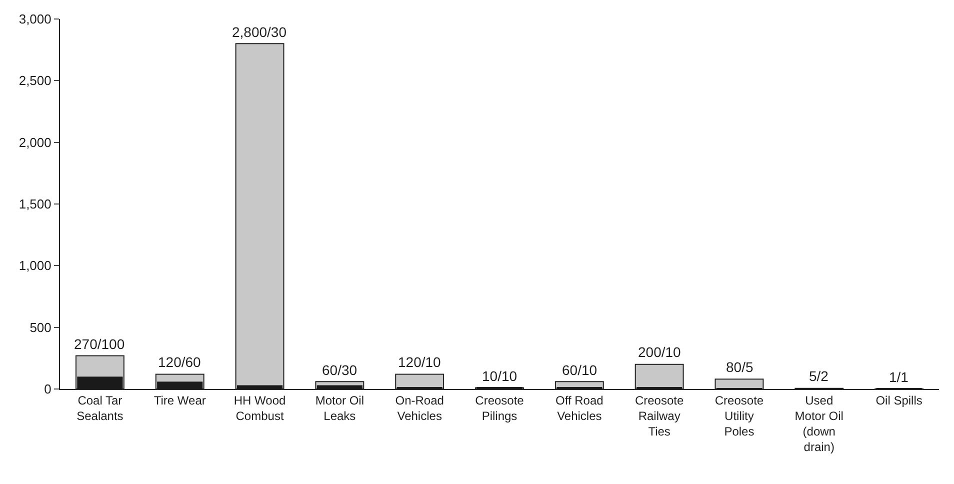 This screenshot has height=484, width=954. What do you see at coordinates (659, 416) in the screenshot?
I see `x-tick-label: Creosote Railway Ties` at bounding box center [659, 416].